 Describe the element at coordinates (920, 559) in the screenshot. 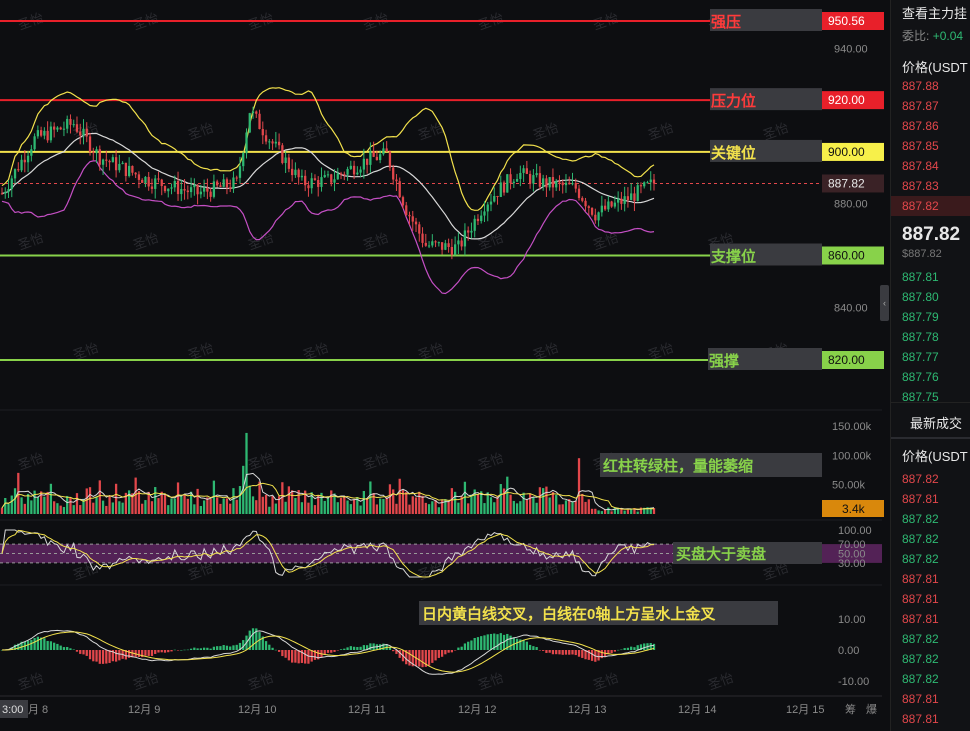

I see `trade-price: 887.82` at that location.